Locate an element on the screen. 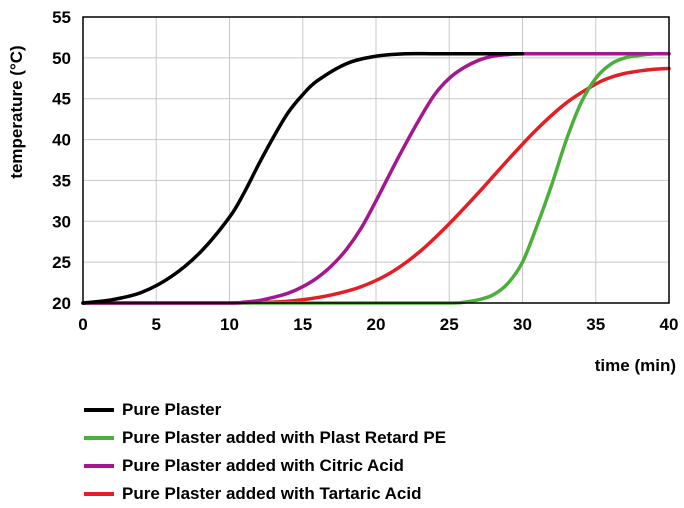 The height and width of the screenshot is (508, 684). y-tick-label: 55 is located at coordinates (61, 17).